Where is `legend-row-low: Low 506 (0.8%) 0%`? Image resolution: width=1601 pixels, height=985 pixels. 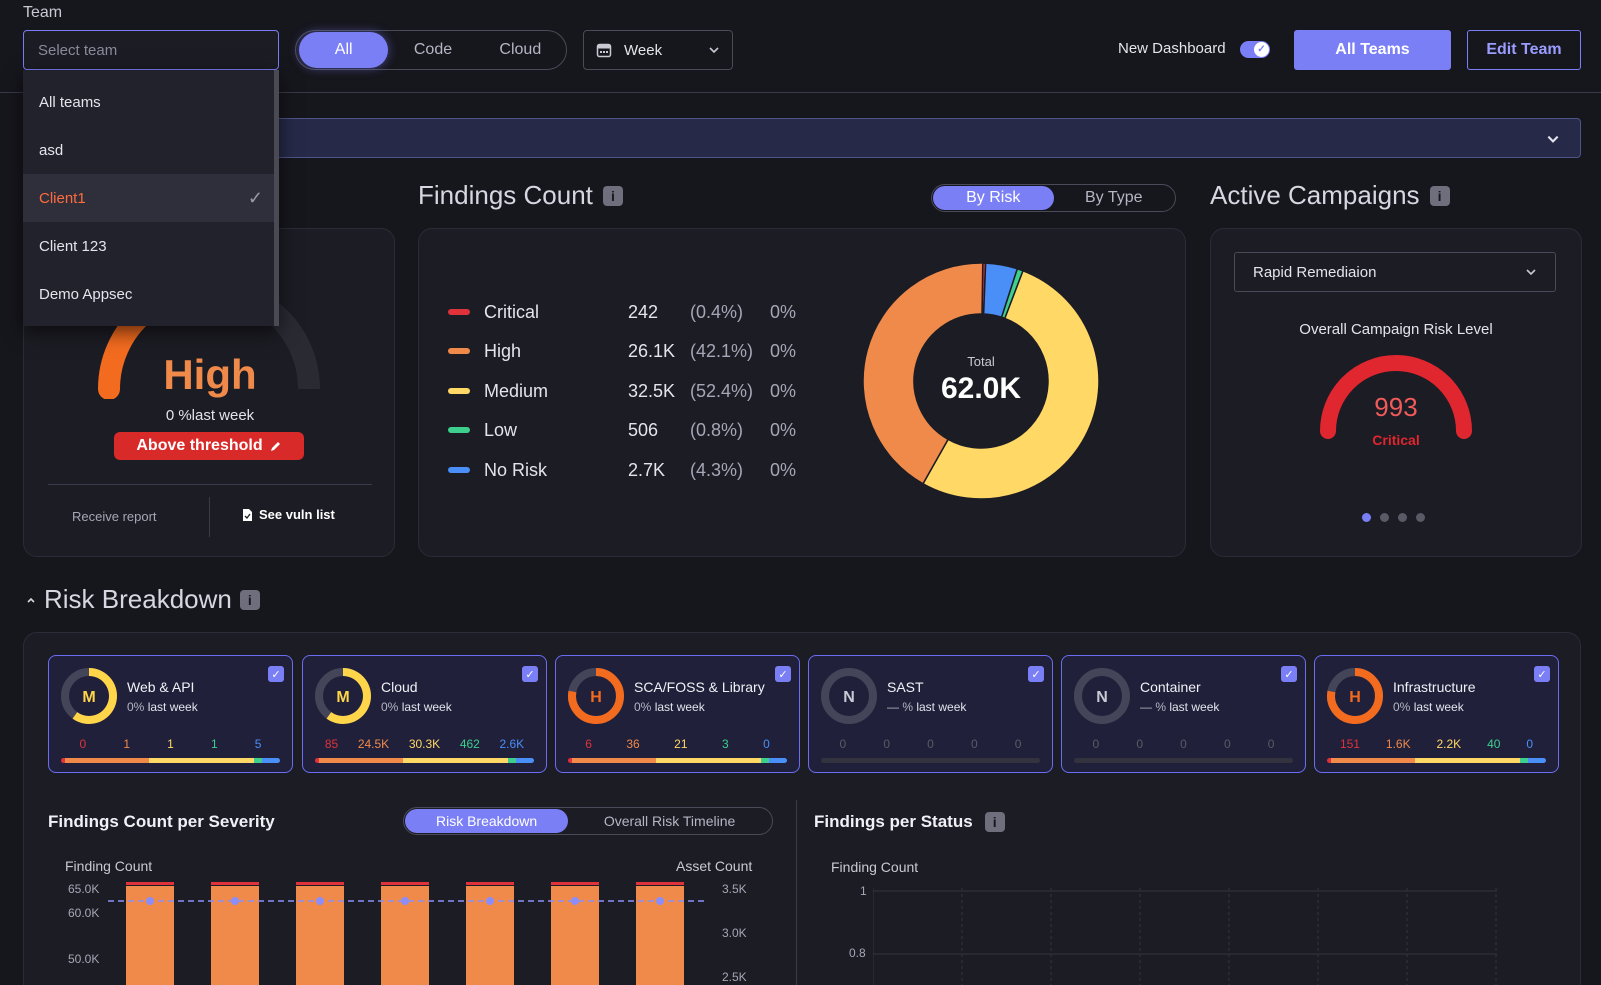 legend-row-low: Low 506 (0.8%) 0% is located at coordinates (622, 430).